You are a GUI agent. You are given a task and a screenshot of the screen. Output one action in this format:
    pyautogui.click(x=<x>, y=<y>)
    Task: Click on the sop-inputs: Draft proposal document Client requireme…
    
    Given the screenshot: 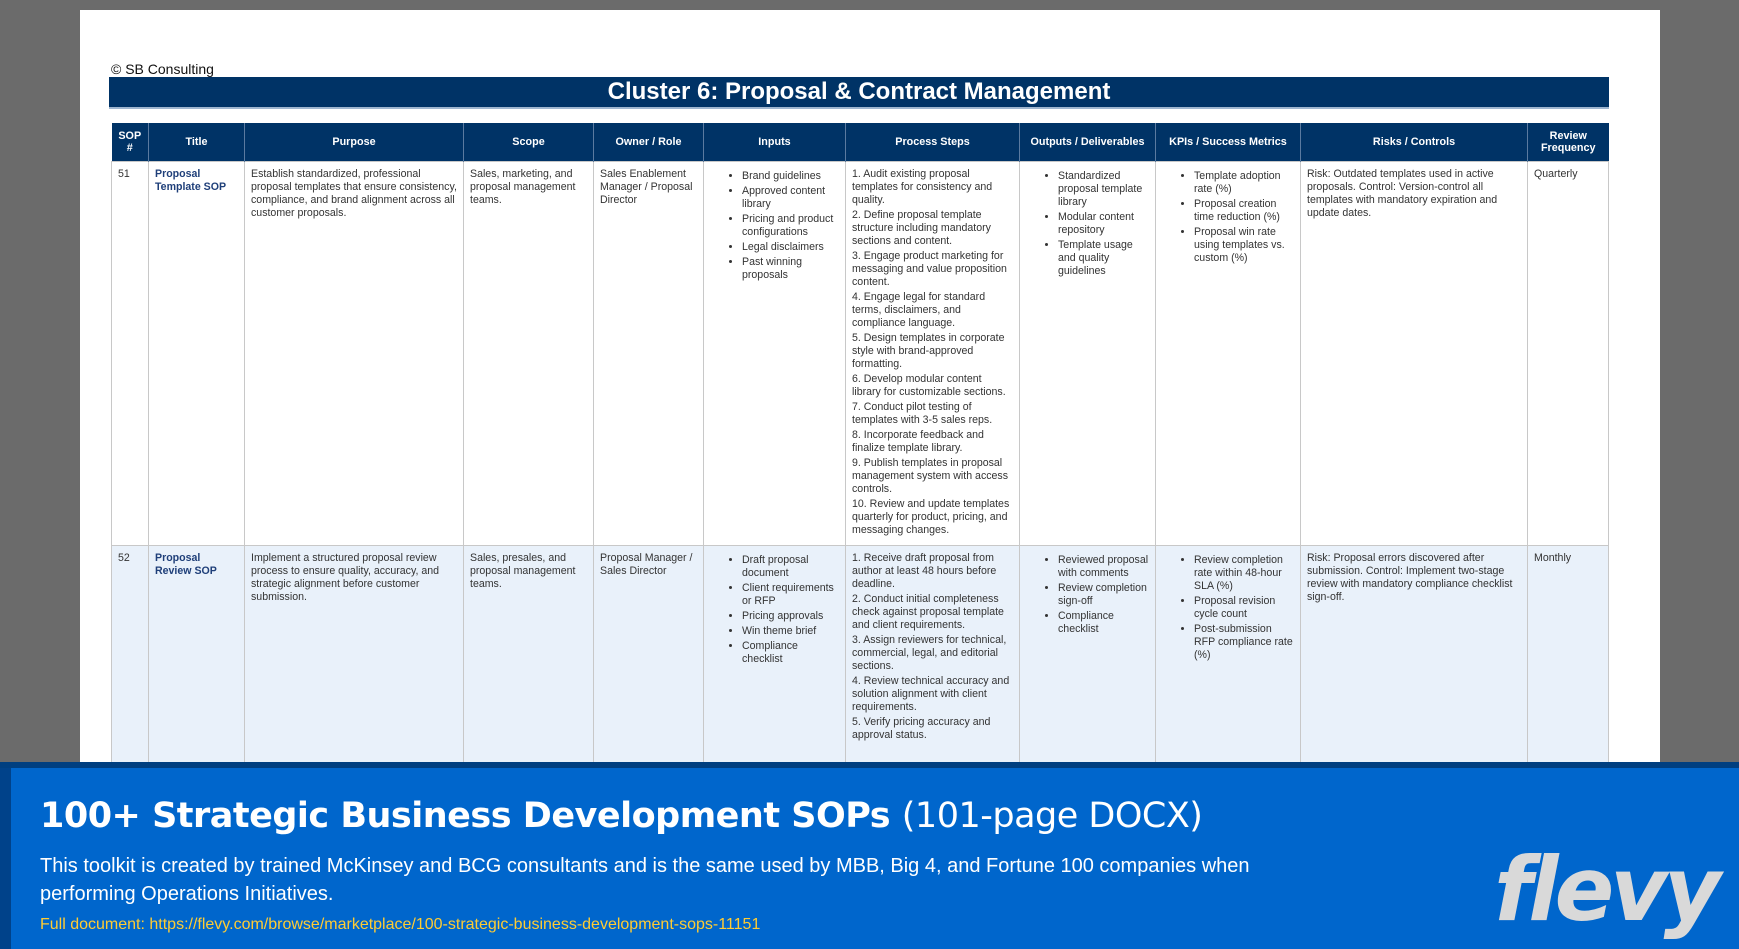 What is the action you would take?
    pyautogui.click(x=774, y=657)
    